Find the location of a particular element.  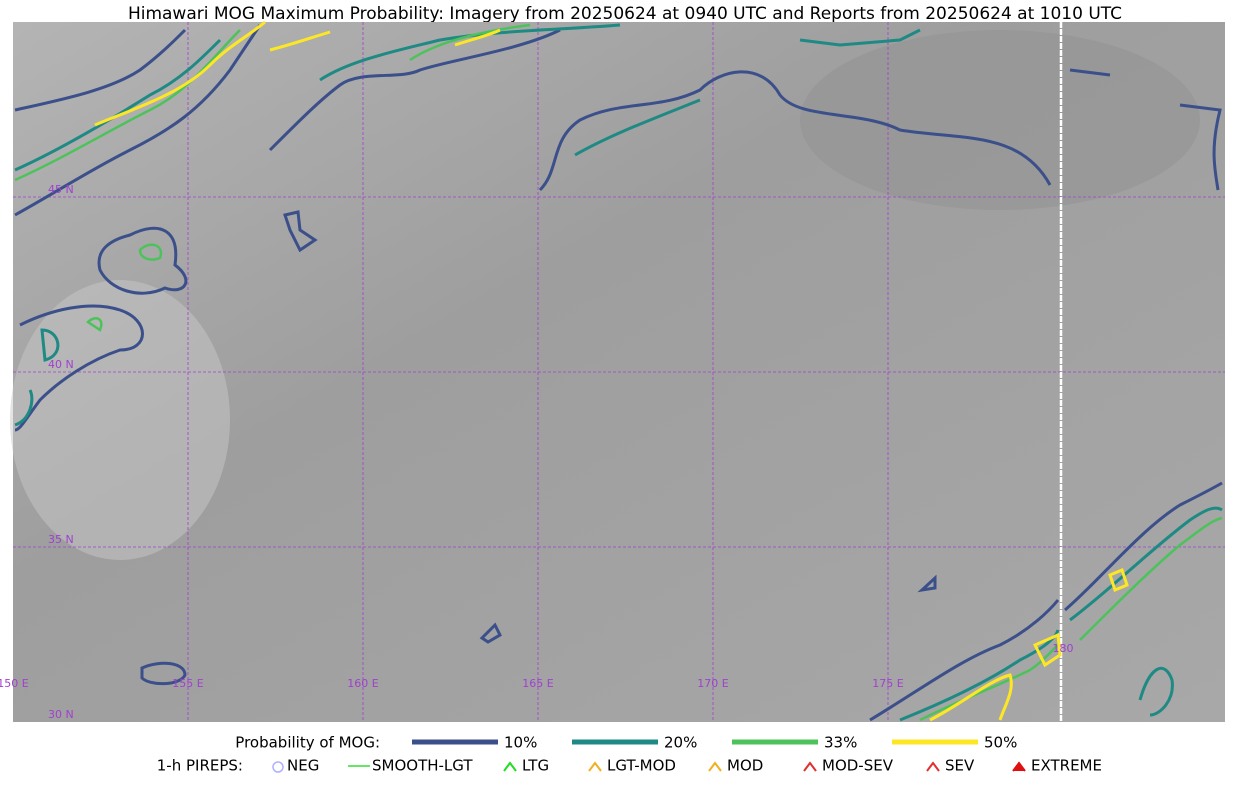

pirep-label: MOD-SEV is located at coordinates (858, 766).